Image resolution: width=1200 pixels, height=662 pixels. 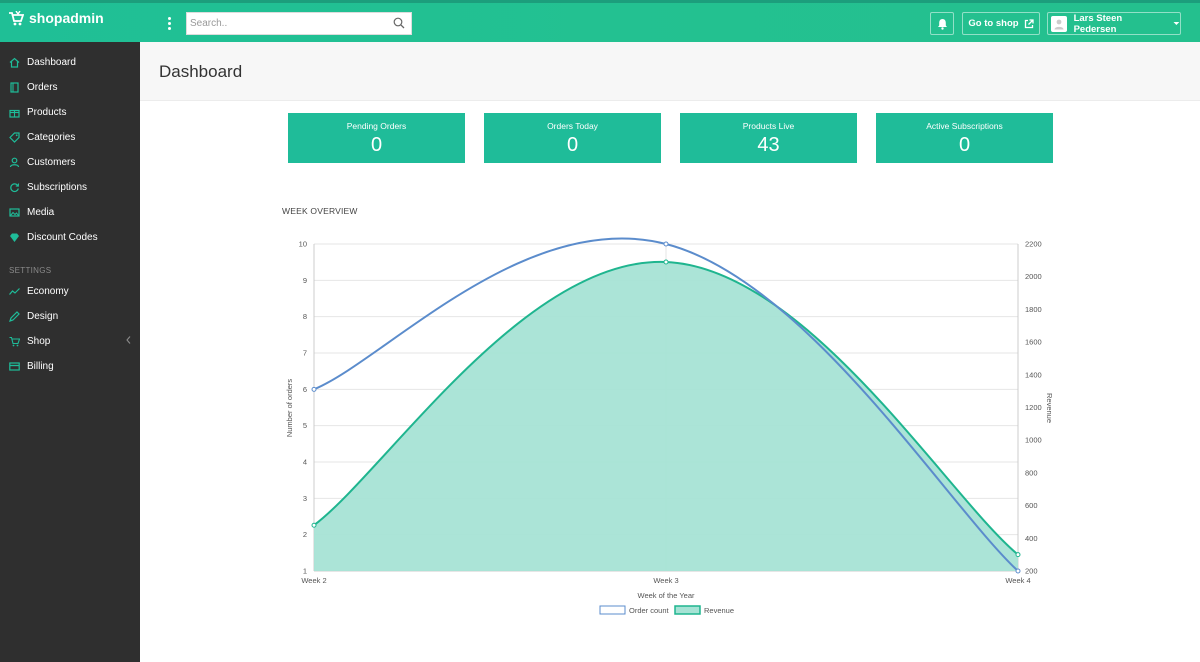 I want to click on sidebar-item-subscriptions: Subscriptions, so click(x=70, y=187).